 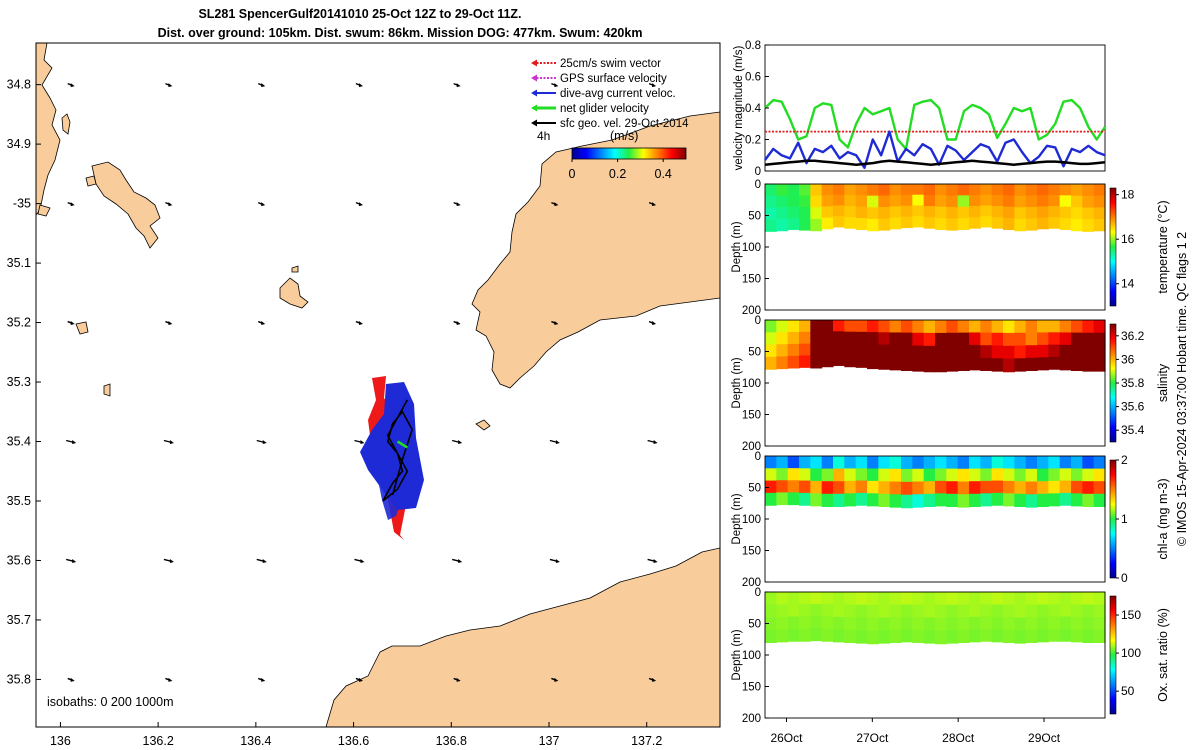 I want to click on velocity-panel: 0 0.2 0.4 0.6 0.8 velocity magnitude (m/s), so click(x=920, y=109).